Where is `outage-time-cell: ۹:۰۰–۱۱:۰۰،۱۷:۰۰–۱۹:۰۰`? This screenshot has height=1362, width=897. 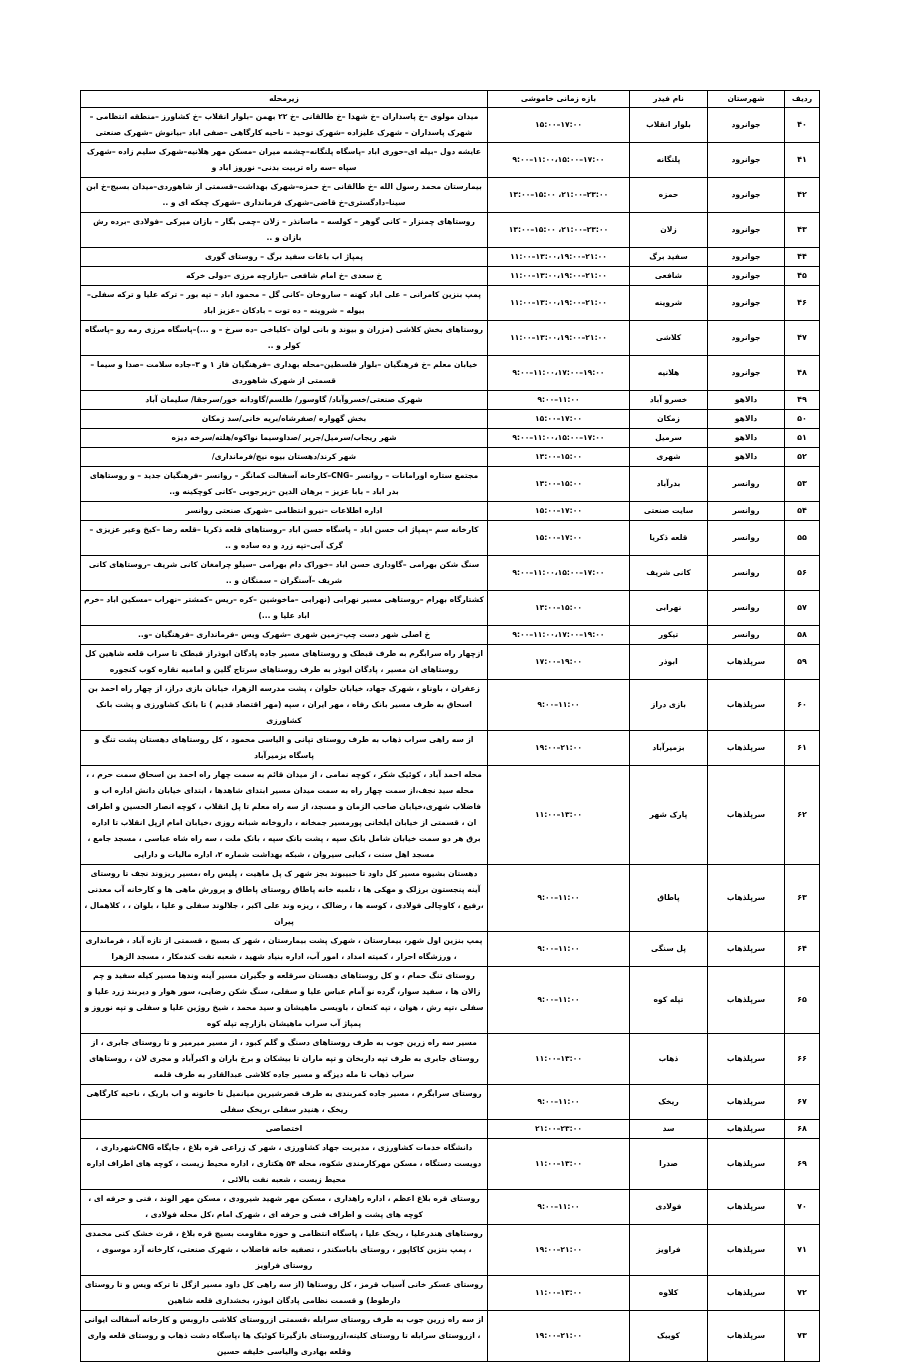
outage-time-cell: ۹:۰۰–۱۱:۰۰،۱۷:۰۰–۱۹:۰۰ is located at coordinates (558, 373).